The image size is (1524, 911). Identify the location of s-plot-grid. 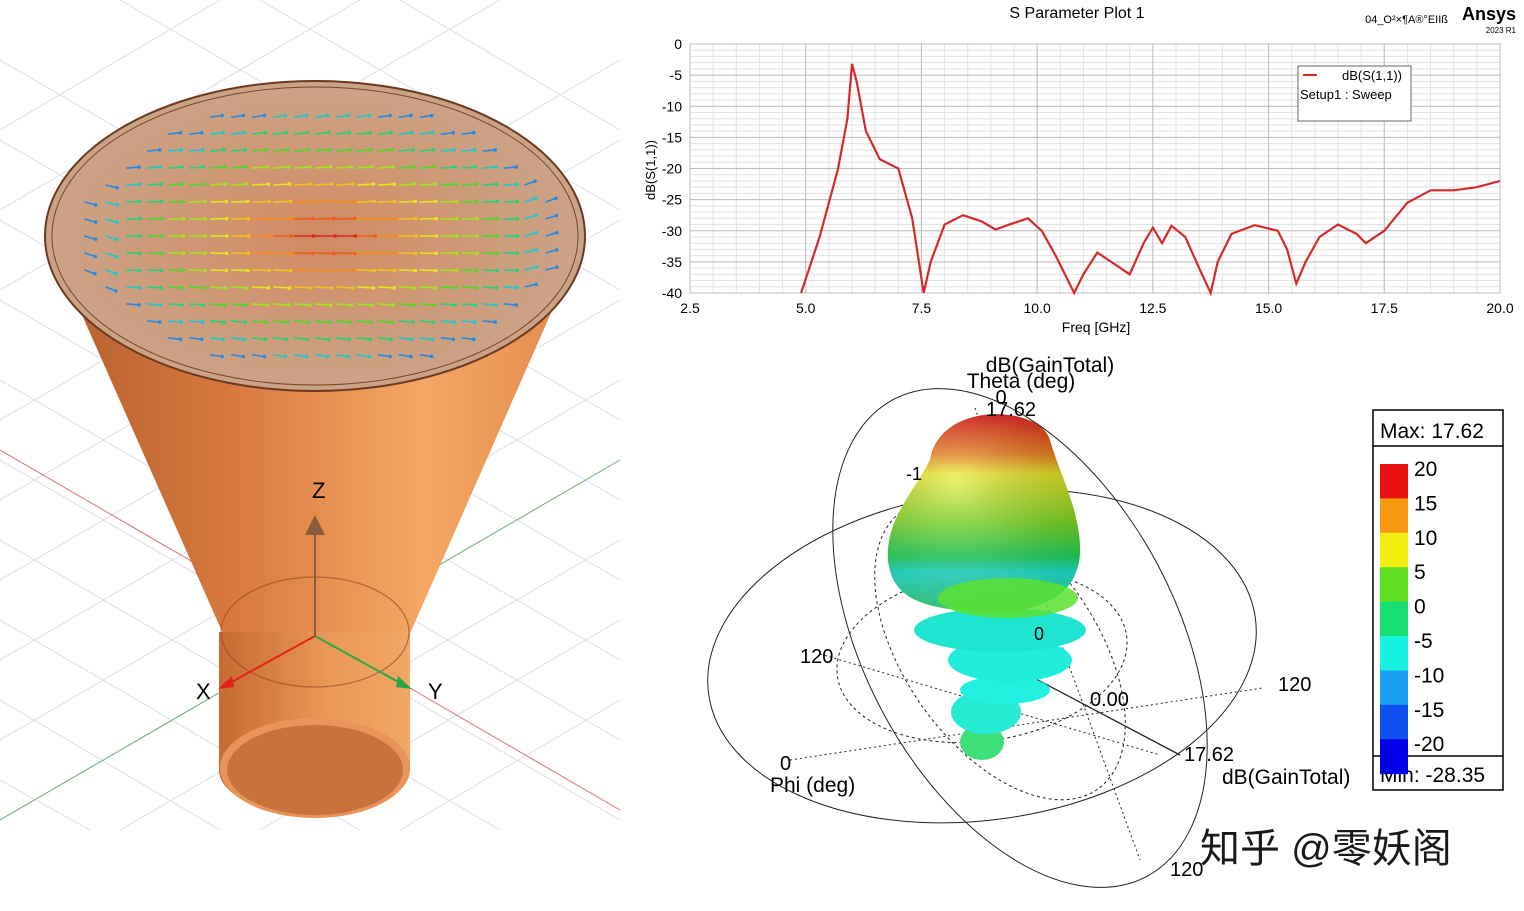
(1095, 168).